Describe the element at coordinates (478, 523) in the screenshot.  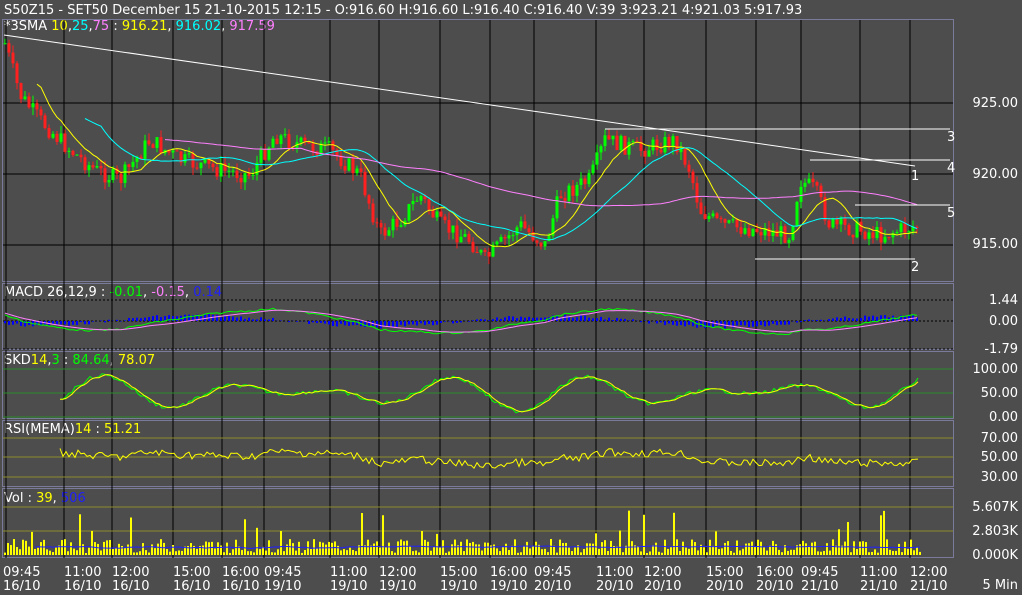
I see `volume-panel` at that location.